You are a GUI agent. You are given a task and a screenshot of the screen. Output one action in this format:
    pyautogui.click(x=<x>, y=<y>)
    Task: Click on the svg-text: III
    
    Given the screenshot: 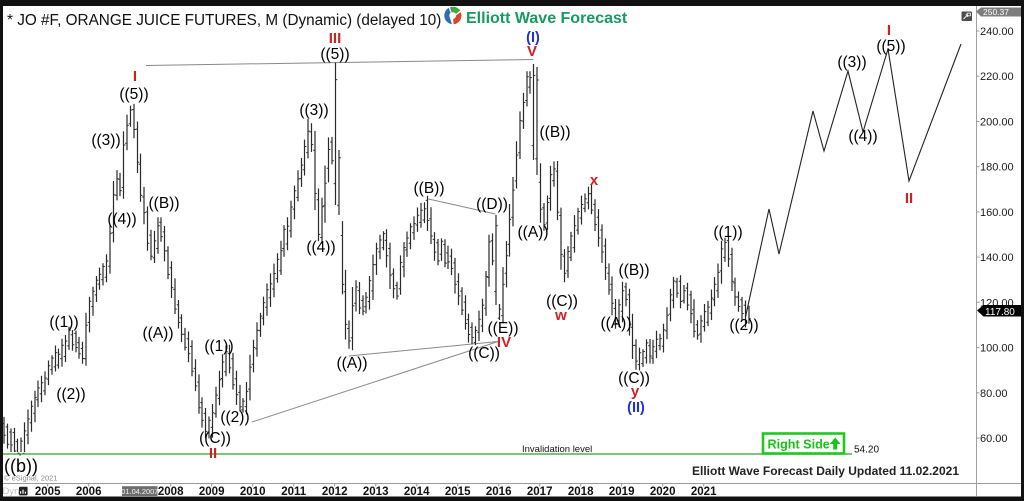 What is the action you would take?
    pyautogui.click(x=335, y=38)
    